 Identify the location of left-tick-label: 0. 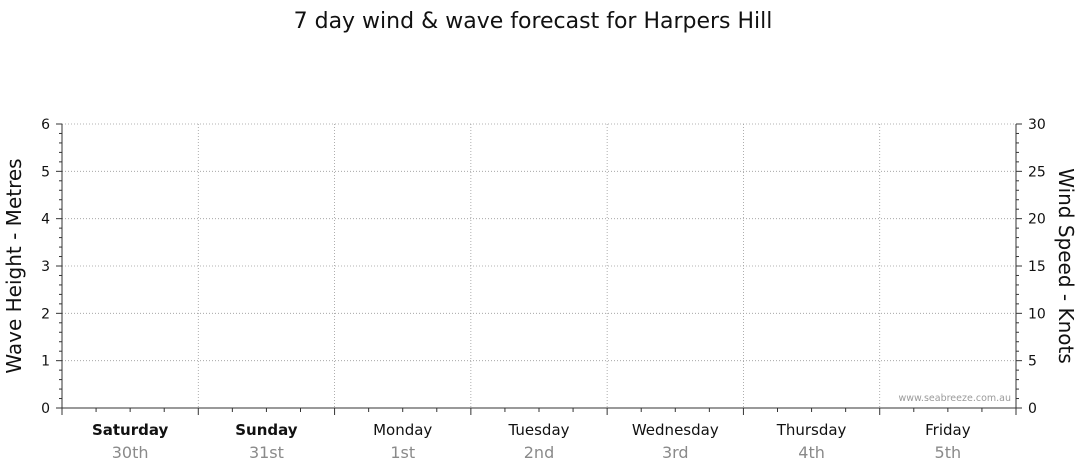
(45, 409).